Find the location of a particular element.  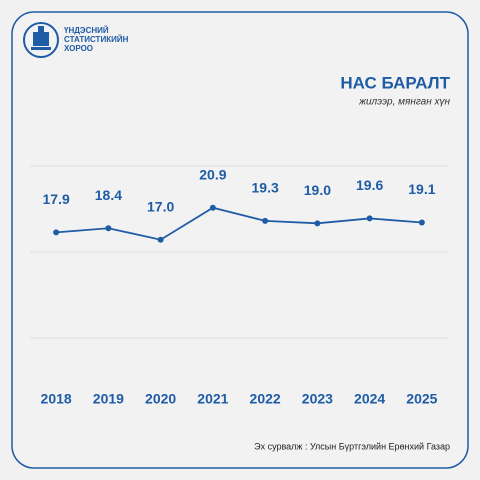

x-tick-label: 2019 is located at coordinates (108, 399).